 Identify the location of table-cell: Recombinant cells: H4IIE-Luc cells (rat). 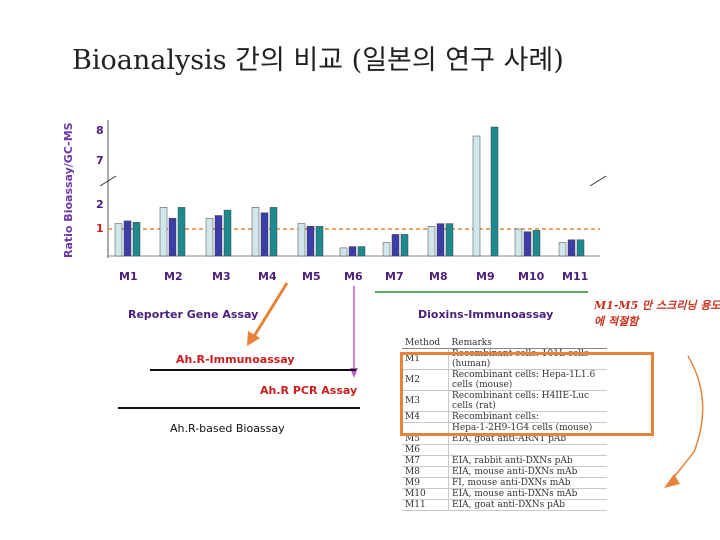
(527, 401).